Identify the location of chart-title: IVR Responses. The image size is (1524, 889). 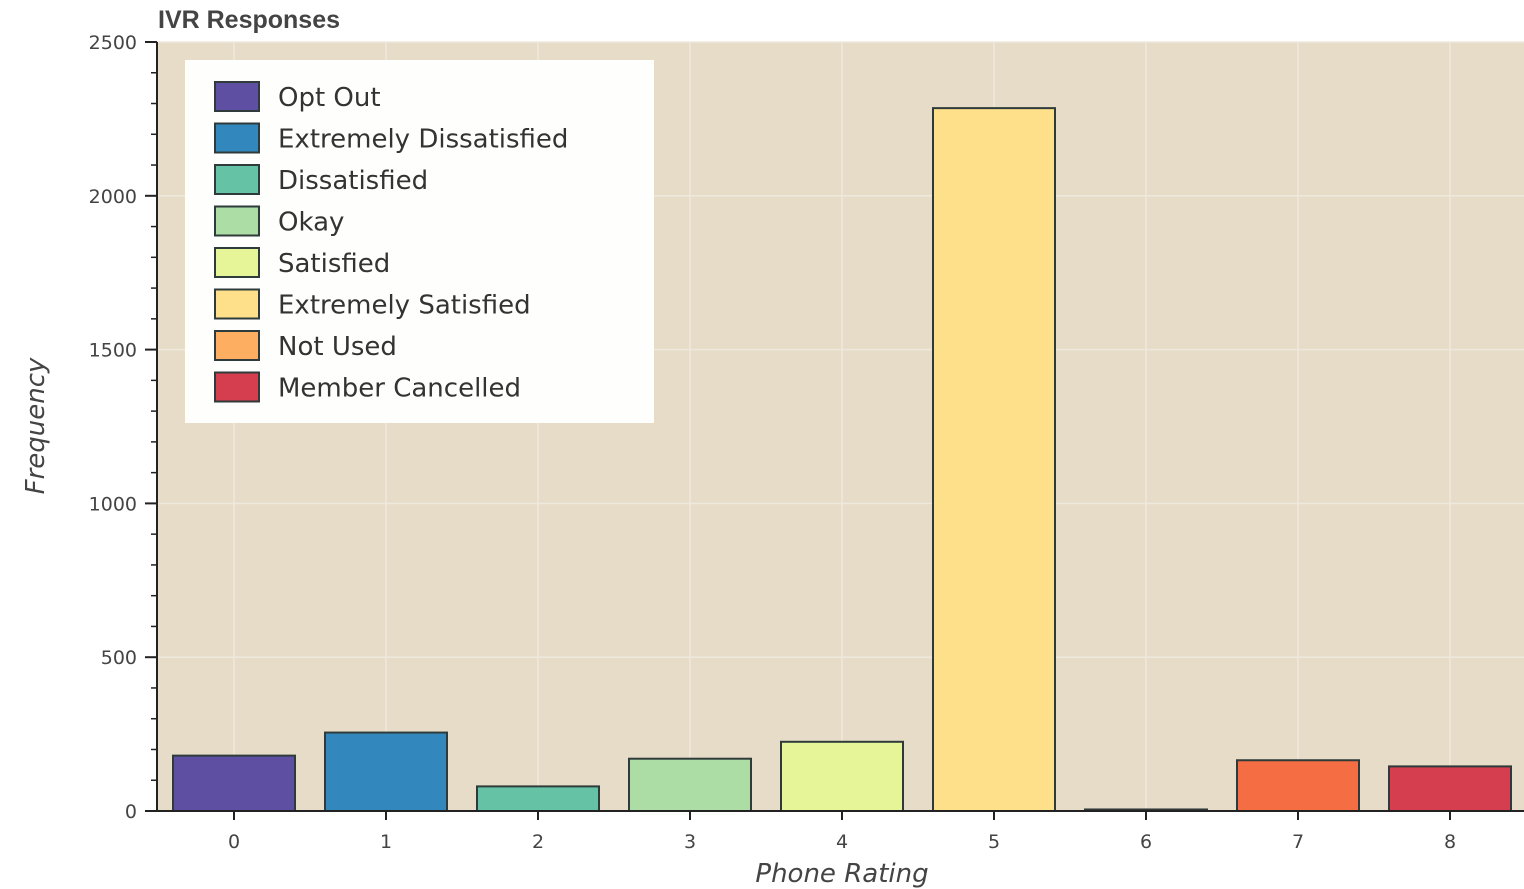
(249, 20).